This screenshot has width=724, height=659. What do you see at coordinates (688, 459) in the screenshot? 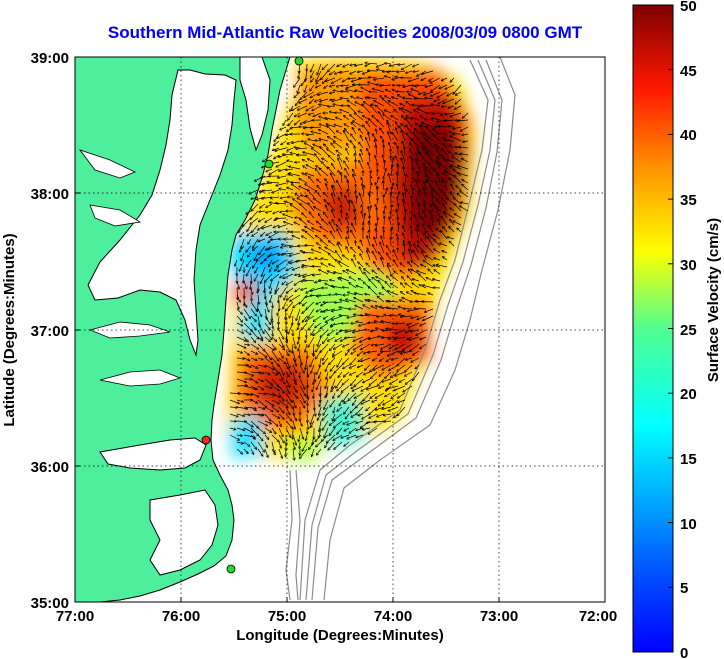
I see `colorbar-tick-label: 15` at bounding box center [688, 459].